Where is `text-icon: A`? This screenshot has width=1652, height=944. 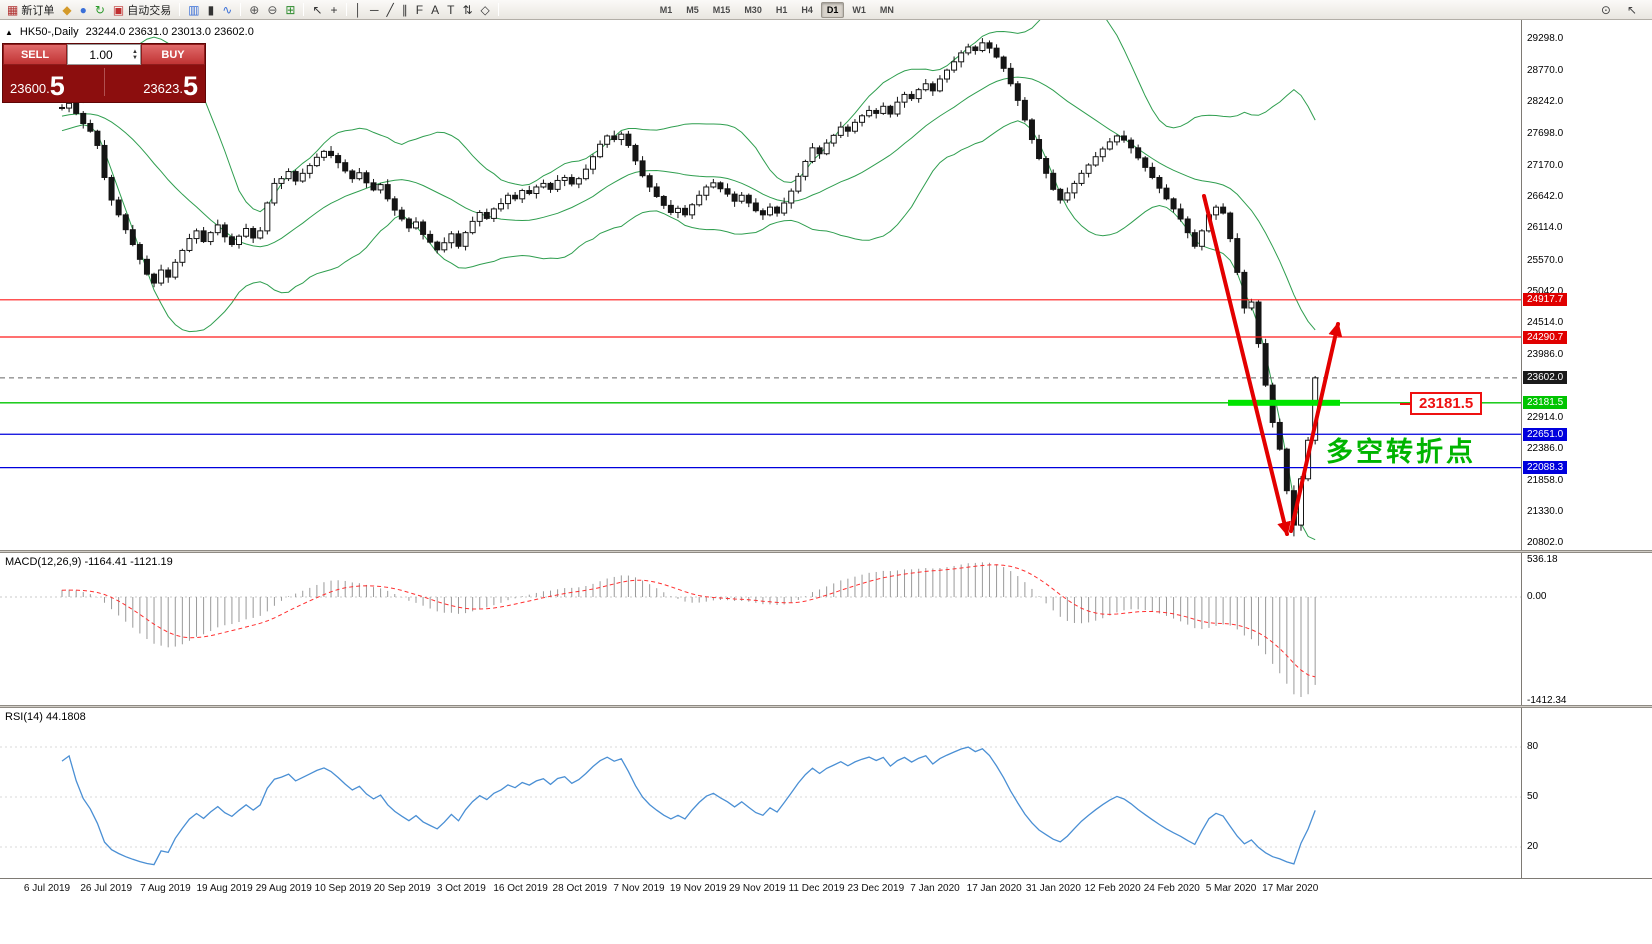
text-icon: A is located at coordinates (435, 9).